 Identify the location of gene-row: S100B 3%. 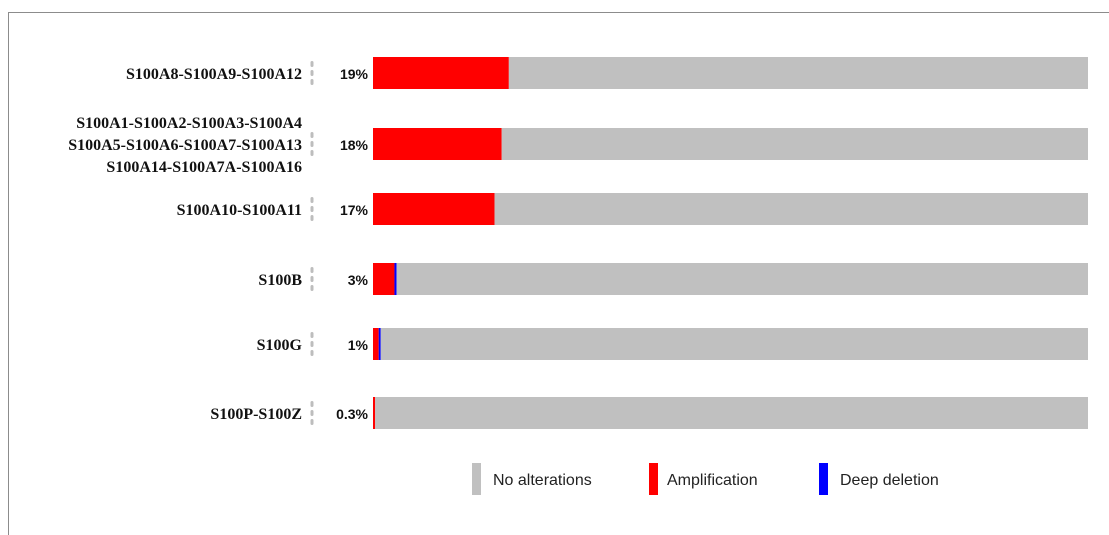
(673, 279).